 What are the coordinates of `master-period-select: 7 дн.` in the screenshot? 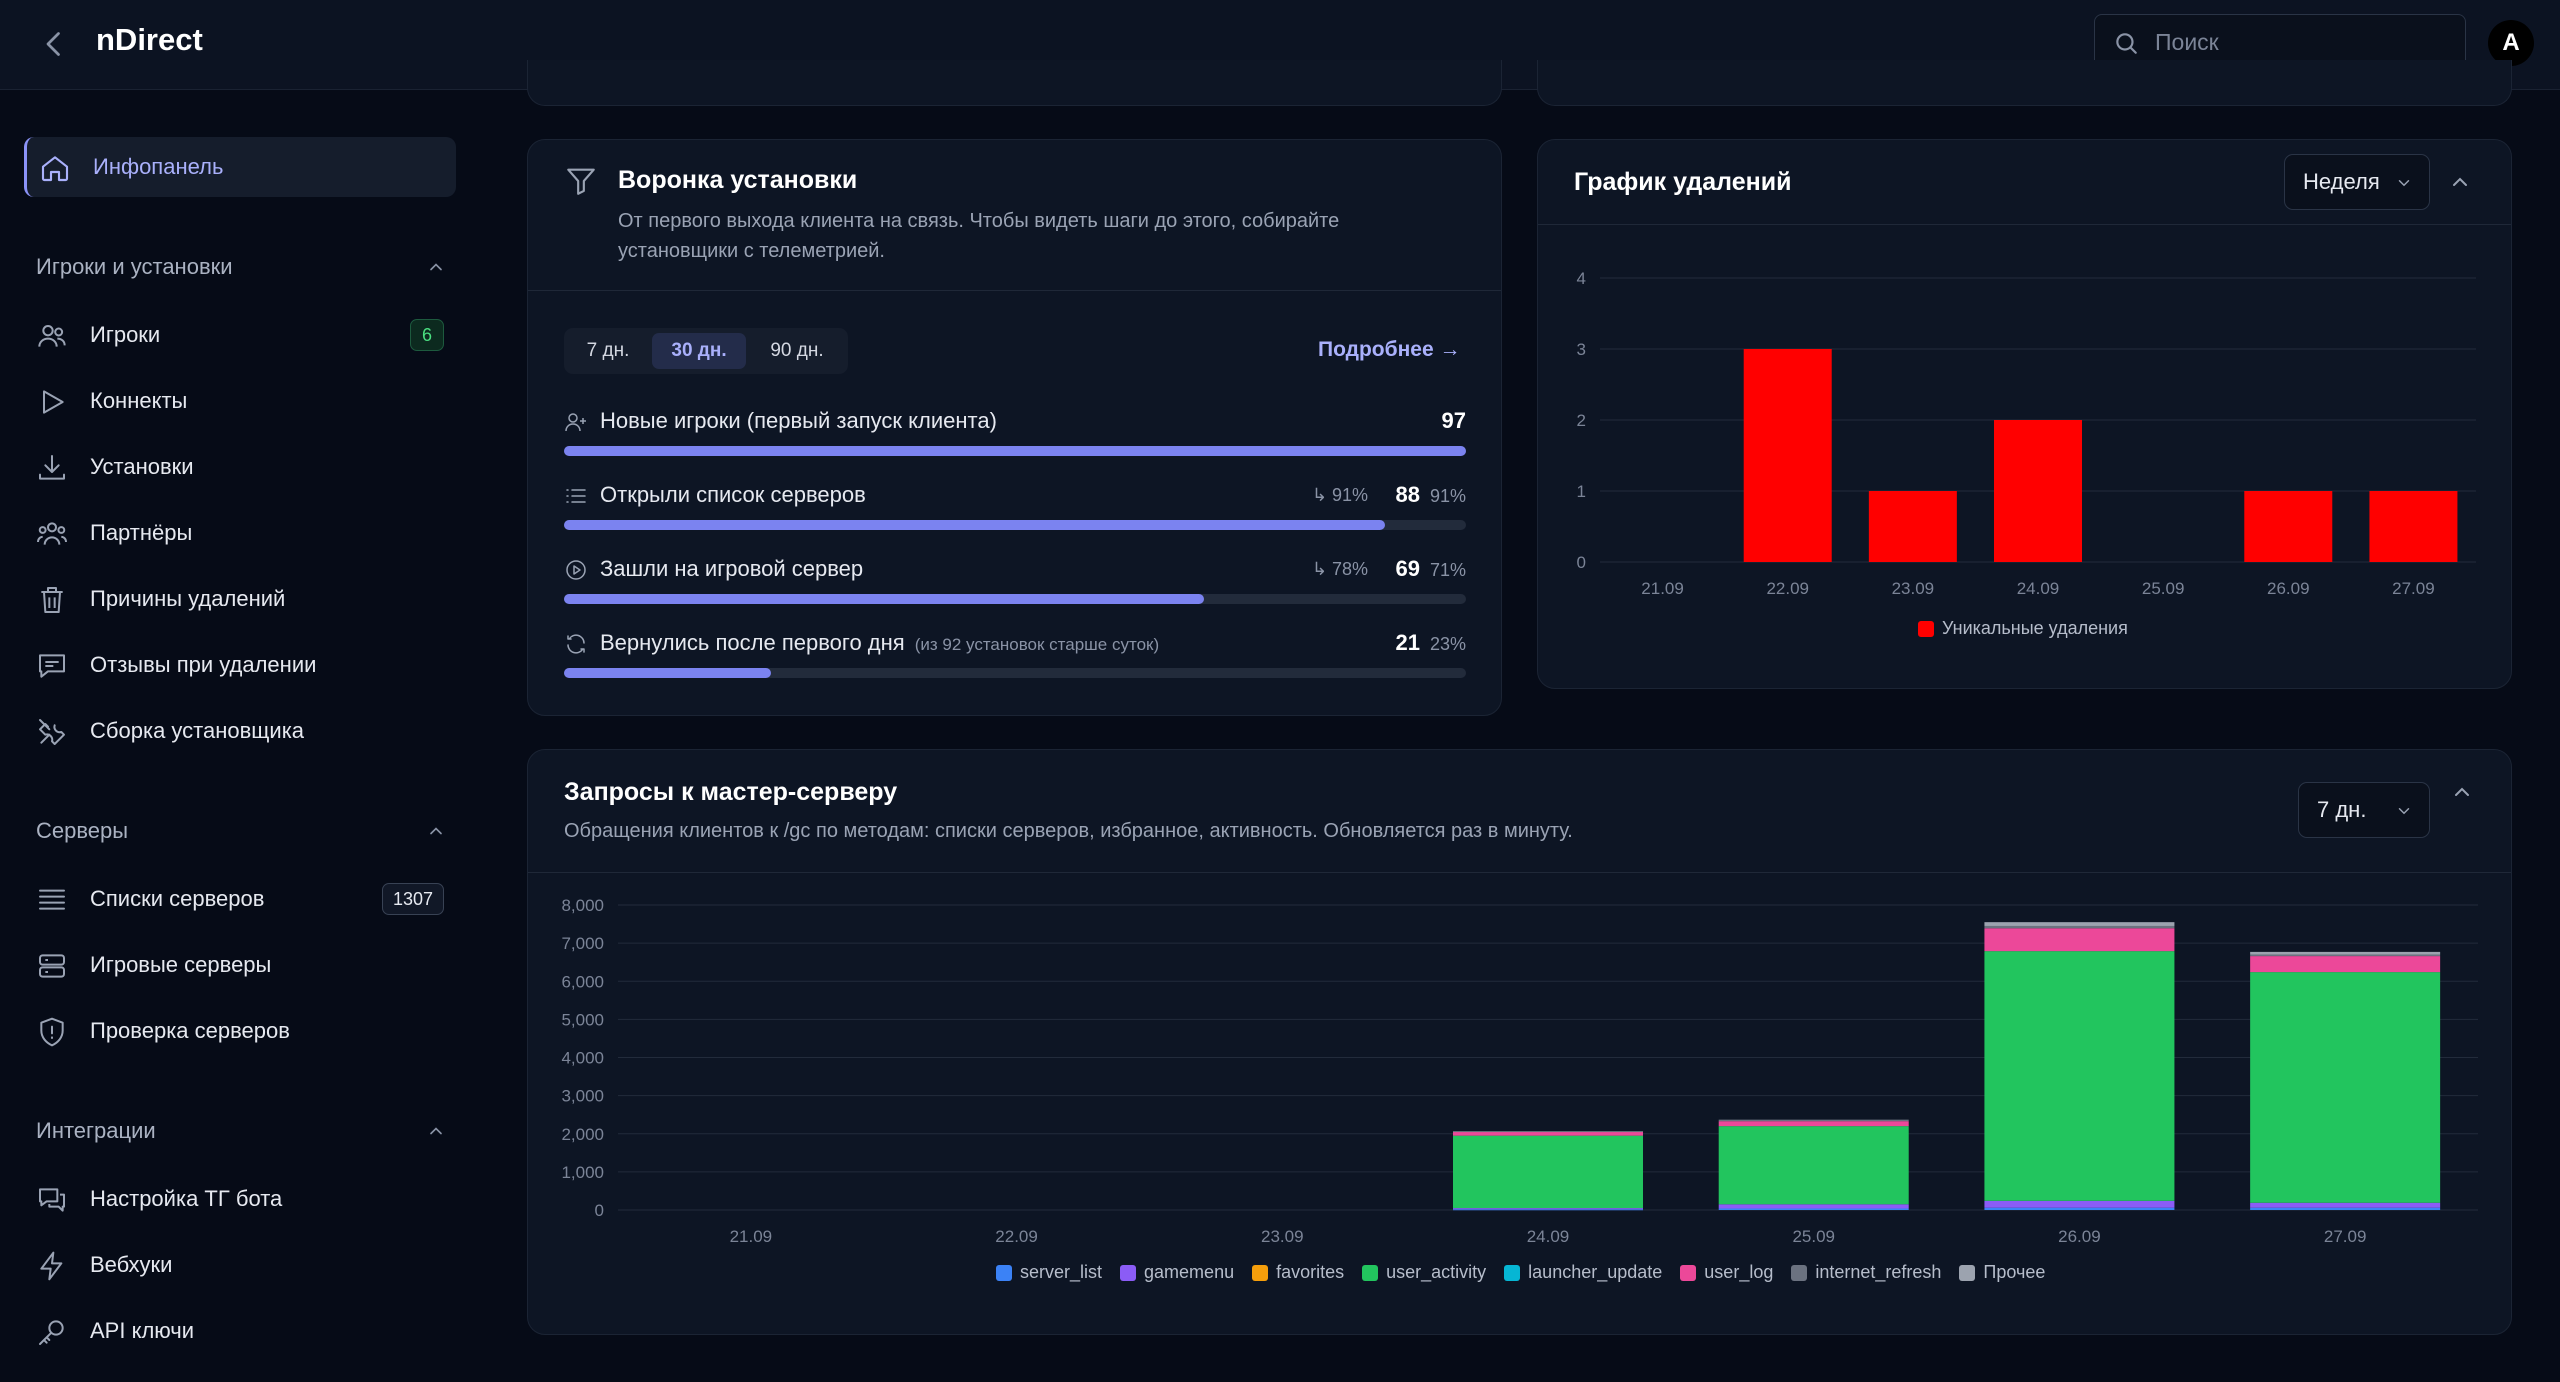 It's located at (2364, 810).